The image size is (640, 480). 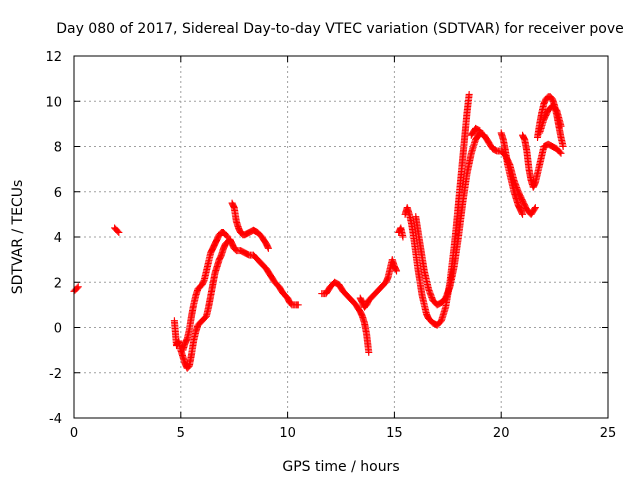 I want to click on y-tick-label: 12, so click(x=53, y=57).